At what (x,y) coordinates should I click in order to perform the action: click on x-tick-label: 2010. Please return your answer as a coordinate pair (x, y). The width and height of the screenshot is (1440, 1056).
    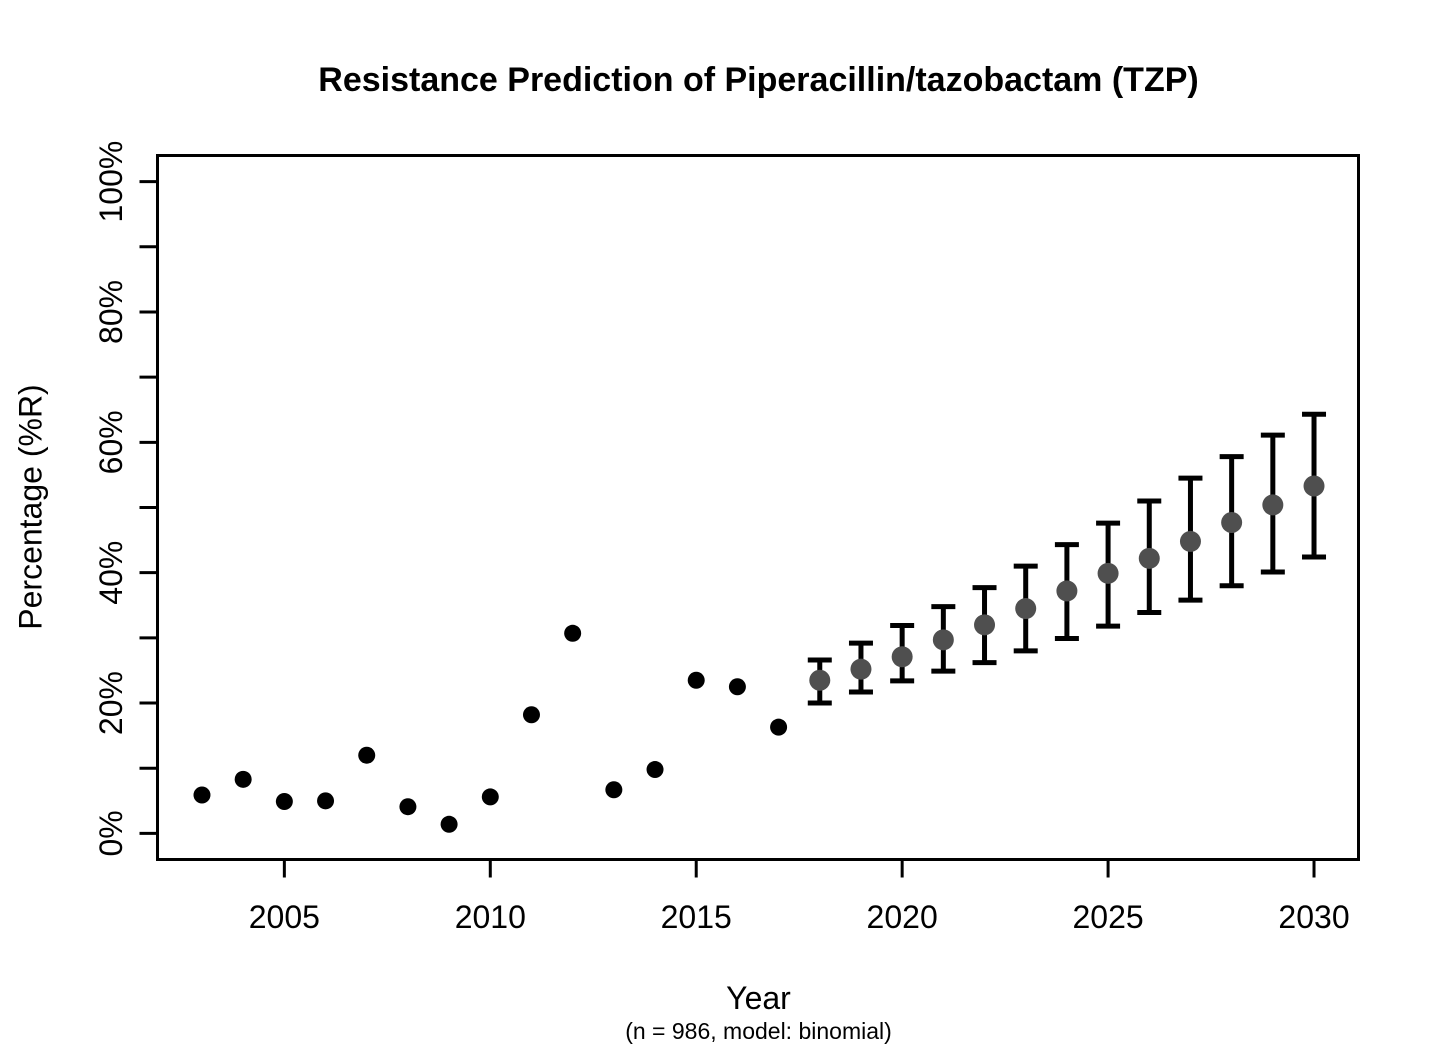
    Looking at the image, I should click on (490, 917).